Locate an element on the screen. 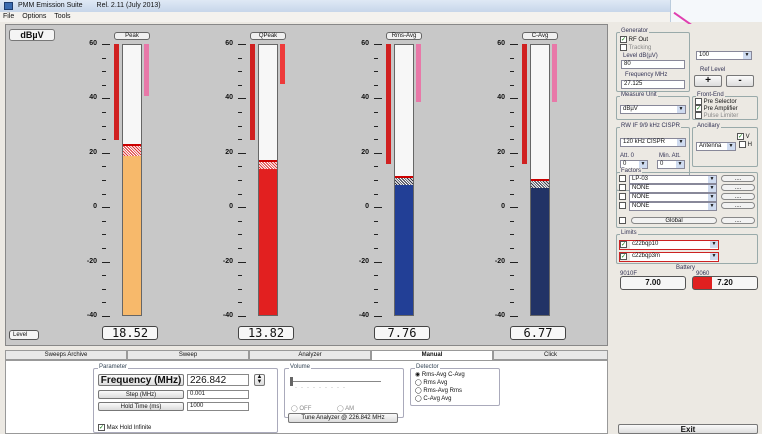  detector-option-1: ◉ Rms-Avg C-Avg is located at coordinates (440, 375).